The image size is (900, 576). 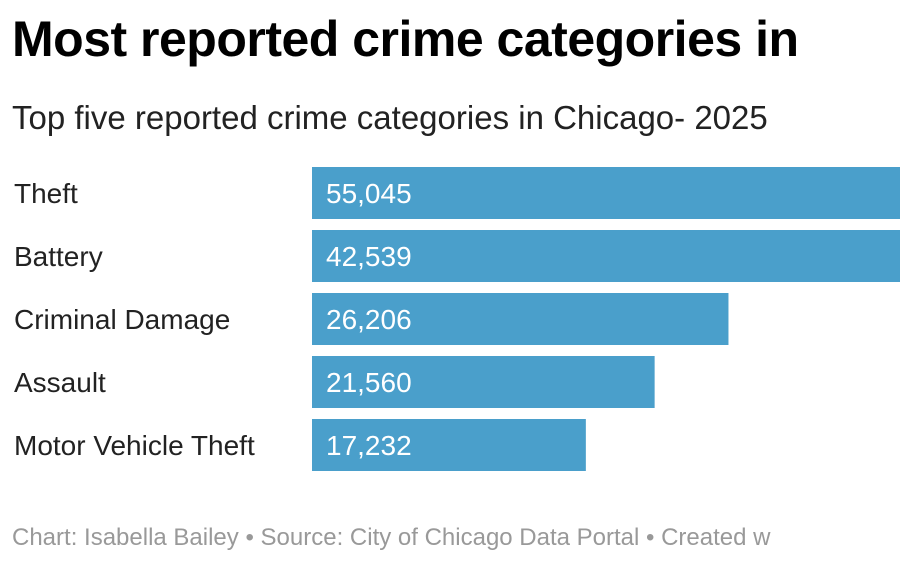 What do you see at coordinates (369, 382) in the screenshot?
I see `value-label: 21,560` at bounding box center [369, 382].